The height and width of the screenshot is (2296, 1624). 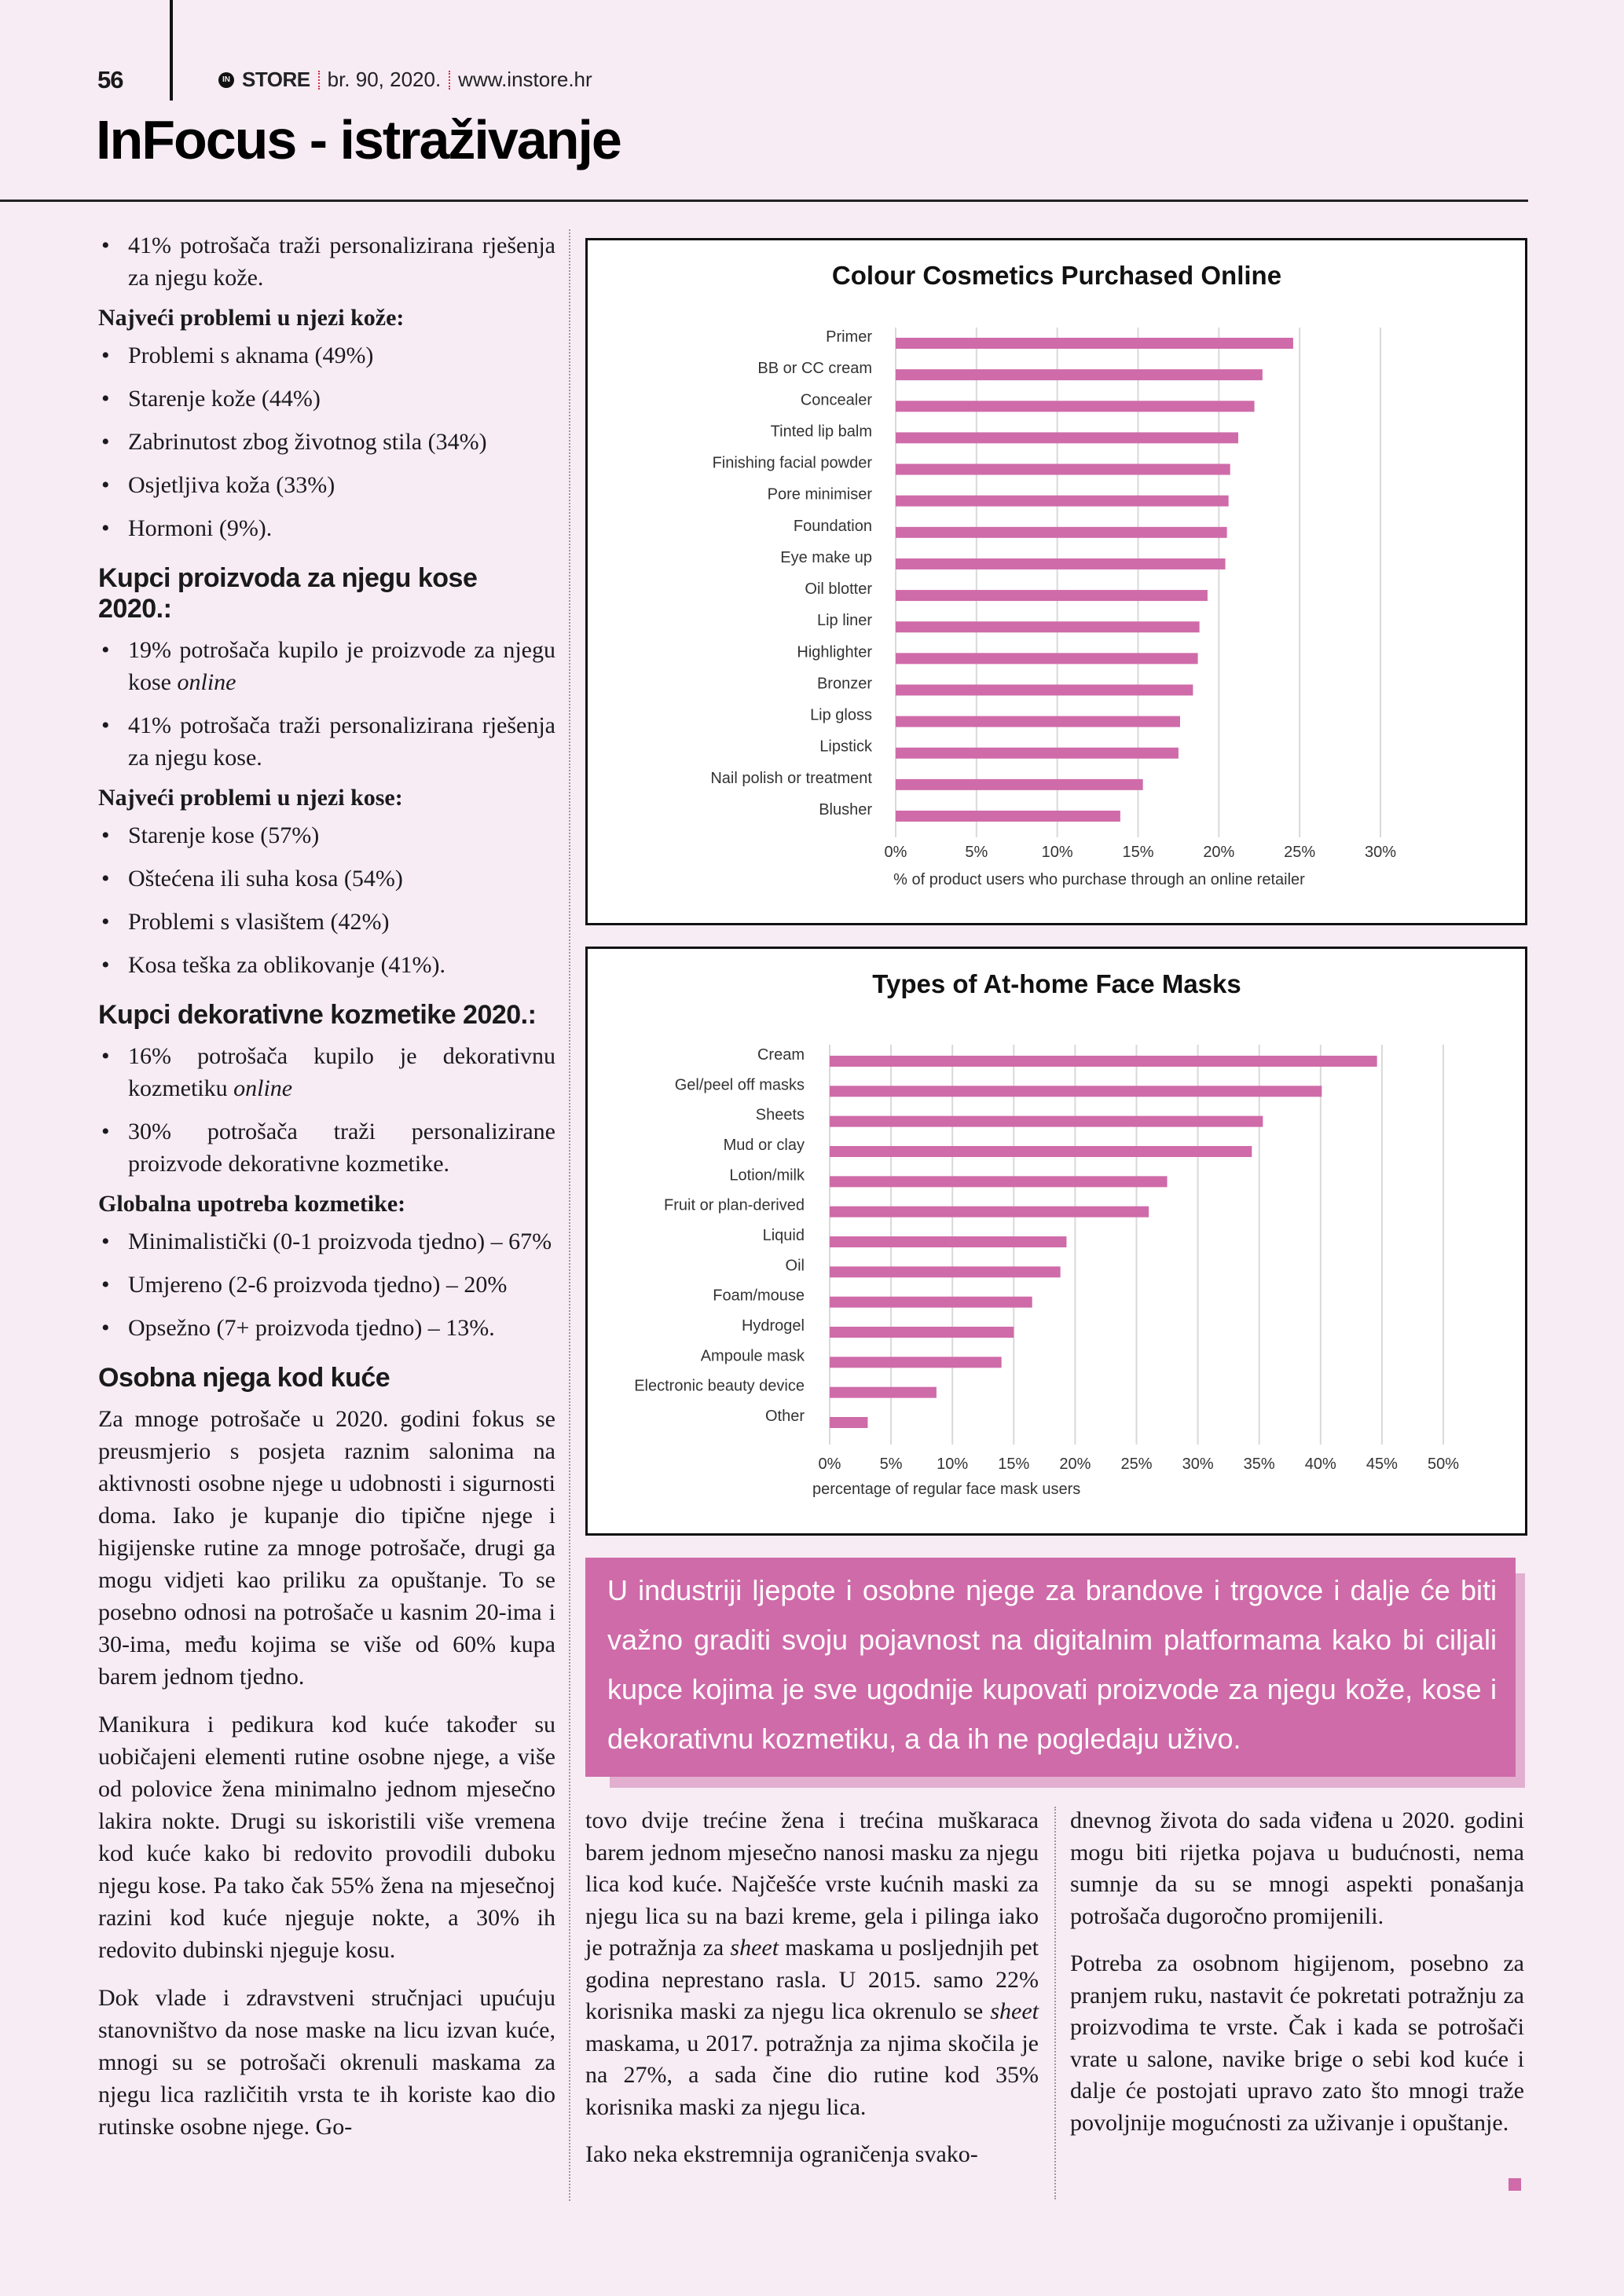 I want to click on masthead: IN STORE br. 90, 2020. www.instore.hr, so click(x=405, y=80).